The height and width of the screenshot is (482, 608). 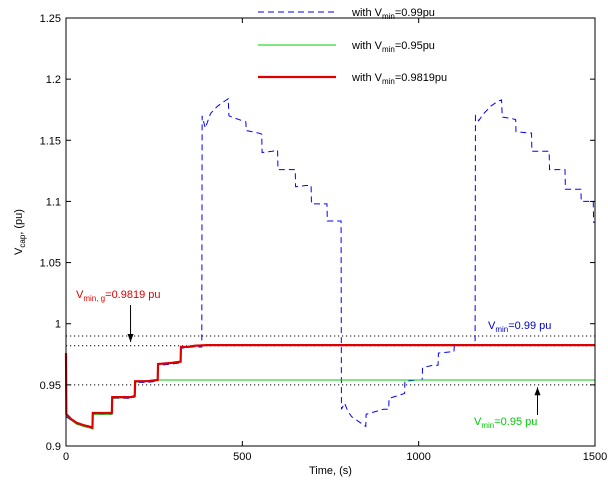 What do you see at coordinates (50, 19) in the screenshot?
I see `y-tick-label-7: 1.25` at bounding box center [50, 19].